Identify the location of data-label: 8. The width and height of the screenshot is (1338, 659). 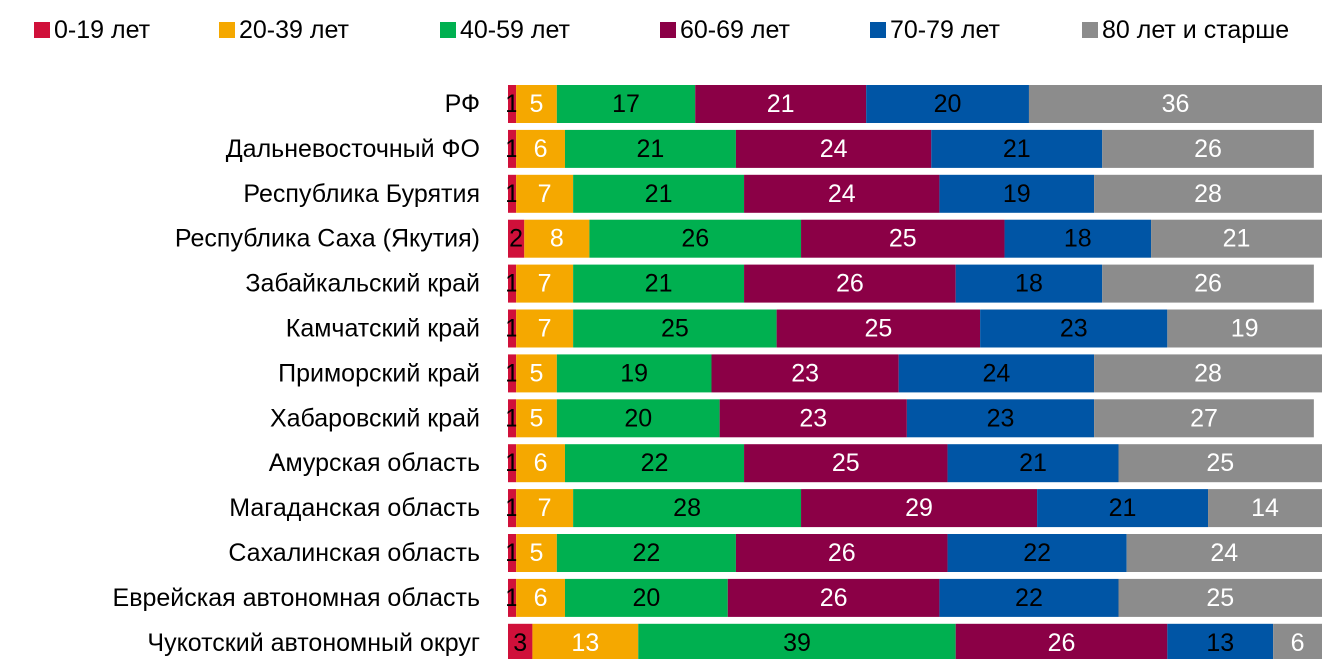
(557, 239).